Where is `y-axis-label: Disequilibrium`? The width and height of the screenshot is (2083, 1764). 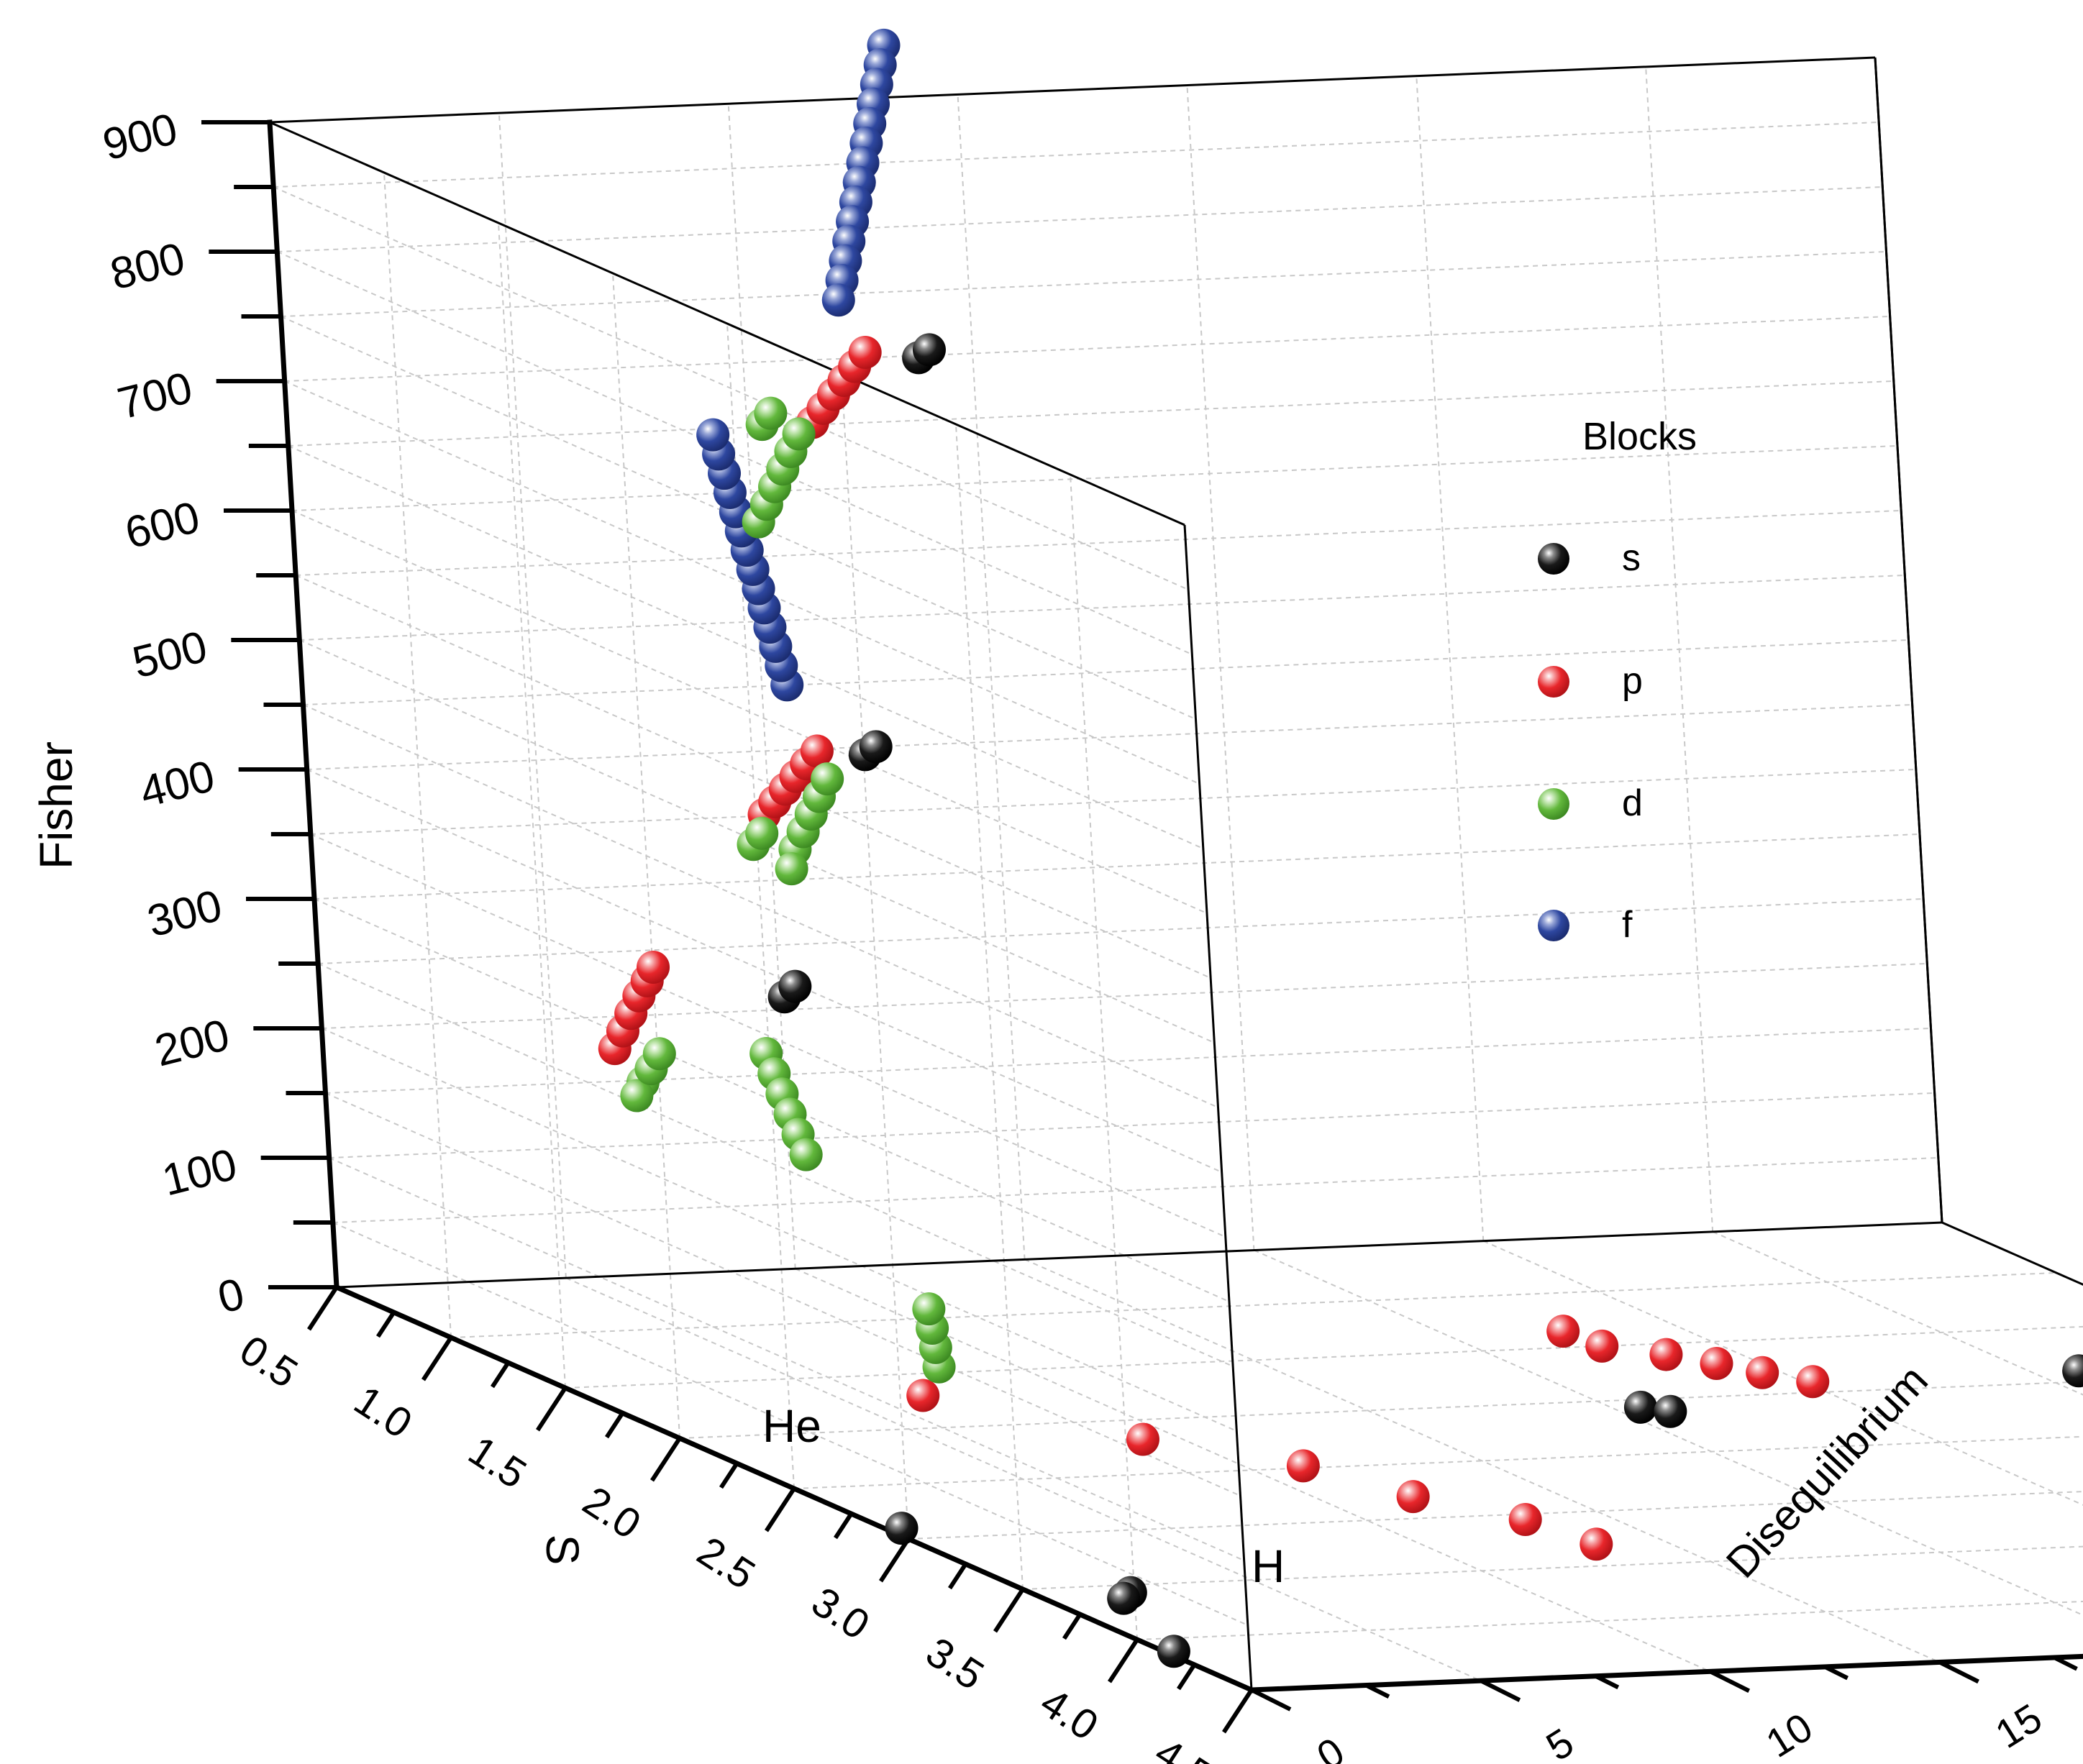
y-axis-label: Disequilibrium is located at coordinates (1827, 1471).